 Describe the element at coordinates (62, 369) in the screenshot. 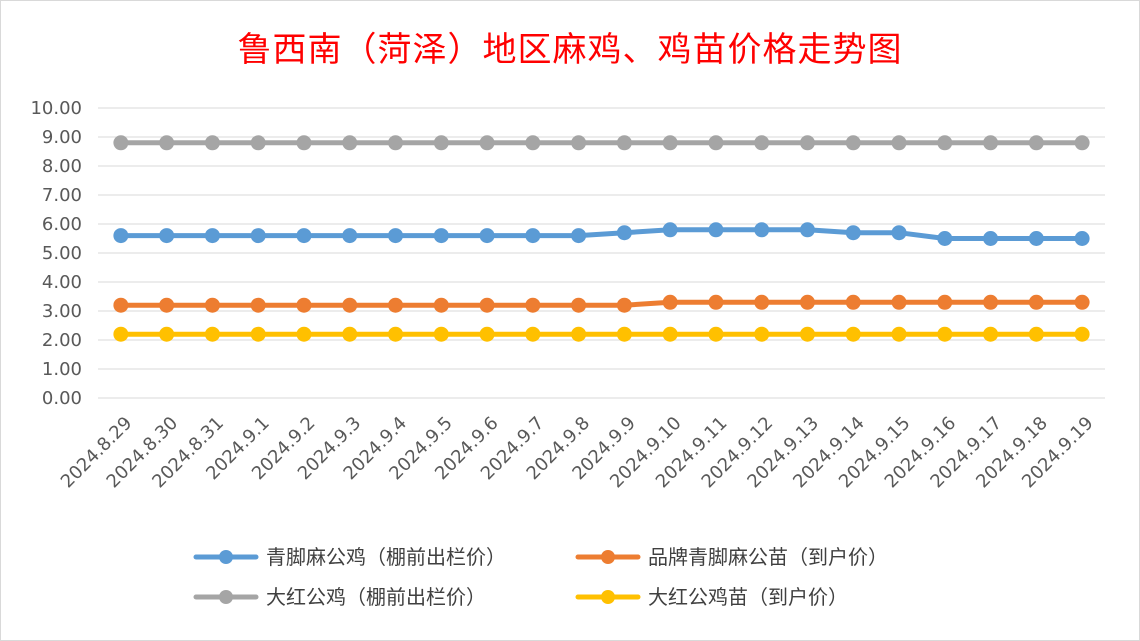

I see `y-tick-label: 1.00` at that location.